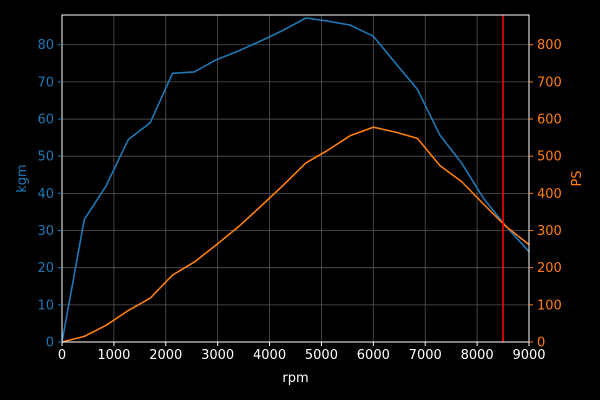 This screenshot has height=400, width=600. What do you see at coordinates (113, 355) in the screenshot?
I see `x-tick-label: 1000` at bounding box center [113, 355].